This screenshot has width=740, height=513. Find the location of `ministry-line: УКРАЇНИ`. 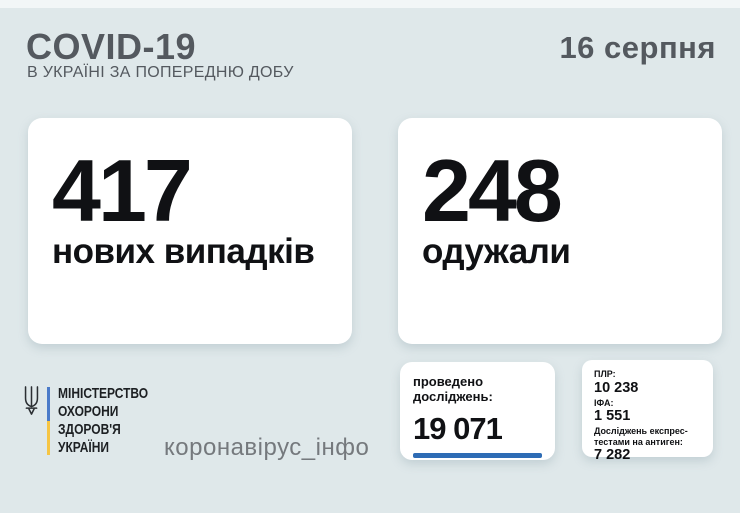

ministry-line: УКРАЇНИ is located at coordinates (84, 447).